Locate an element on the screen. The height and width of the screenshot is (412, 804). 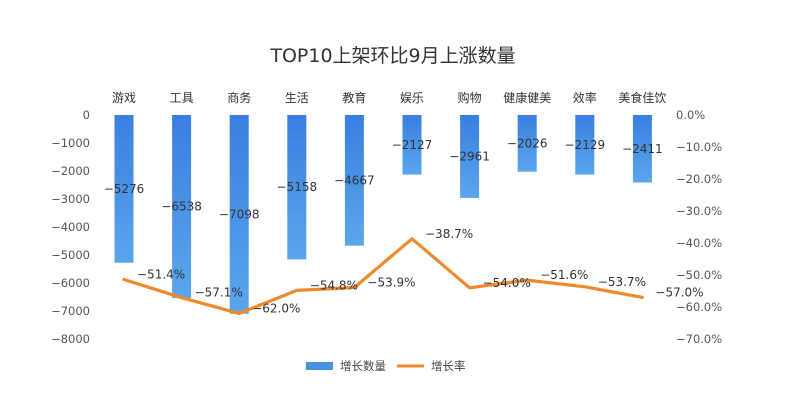
category-label: 娱乐 is located at coordinates (412, 98).